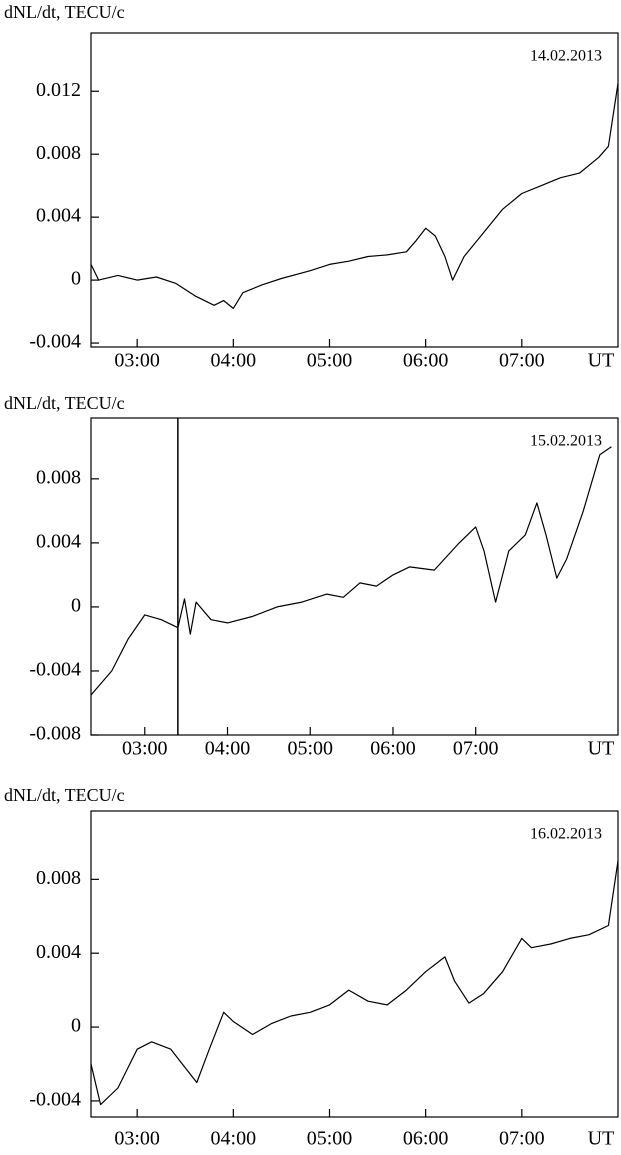 Image resolution: width=621 pixels, height=1155 pixels. What do you see at coordinates (566, 834) in the screenshot?
I see `date-annotation: 16.02.2013` at bounding box center [566, 834].